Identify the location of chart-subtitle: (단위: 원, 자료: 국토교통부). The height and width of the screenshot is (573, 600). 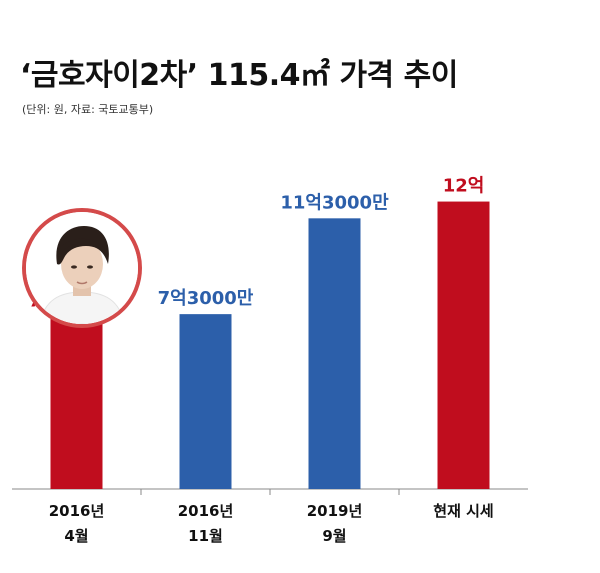
(88, 109).